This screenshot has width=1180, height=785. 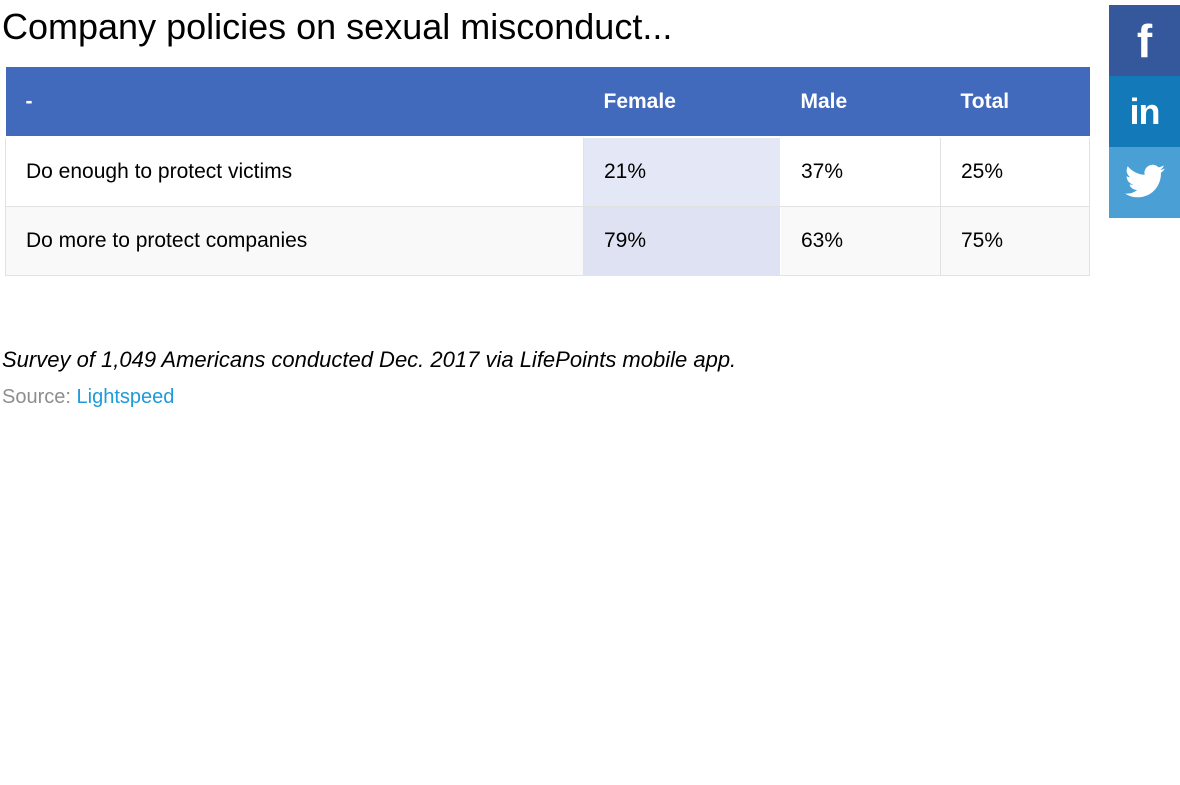 I want to click on table-row: Do more to protect companies 79% 63% 75%, so click(x=547, y=240).